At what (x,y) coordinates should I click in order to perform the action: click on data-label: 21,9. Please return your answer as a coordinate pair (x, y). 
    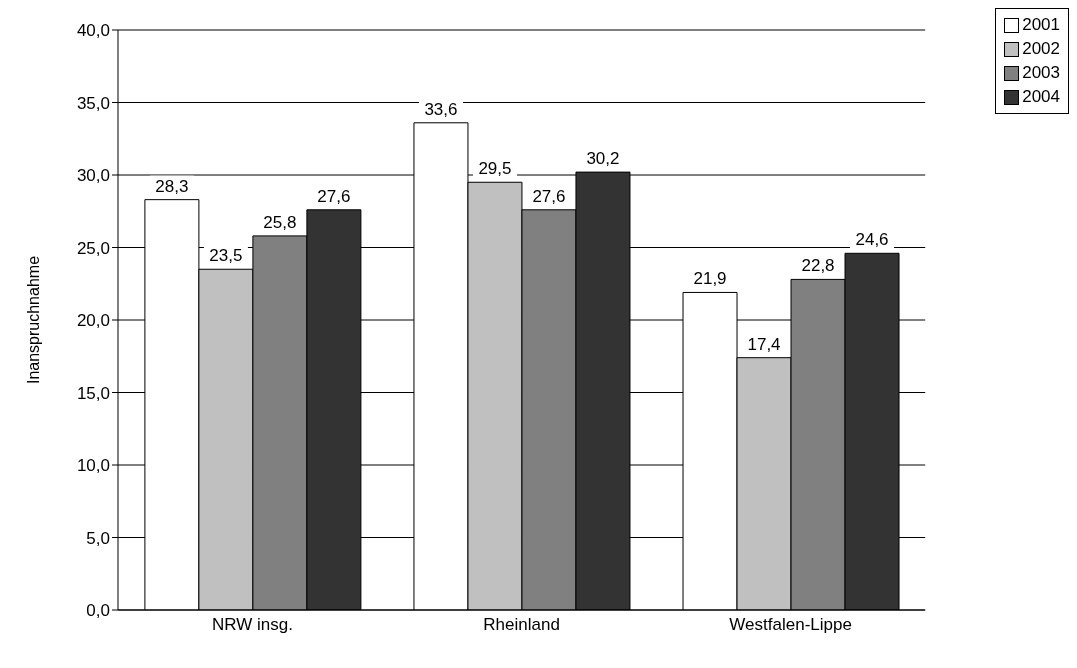
    Looking at the image, I should click on (710, 279).